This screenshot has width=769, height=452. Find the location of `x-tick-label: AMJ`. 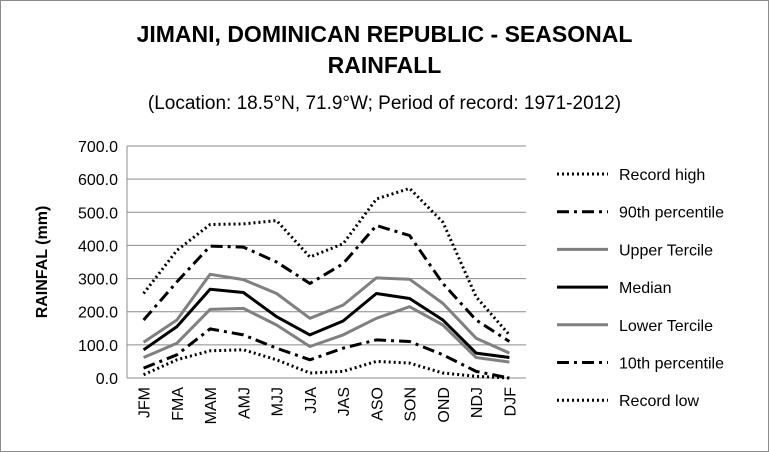

x-tick-label: AMJ is located at coordinates (244, 403).